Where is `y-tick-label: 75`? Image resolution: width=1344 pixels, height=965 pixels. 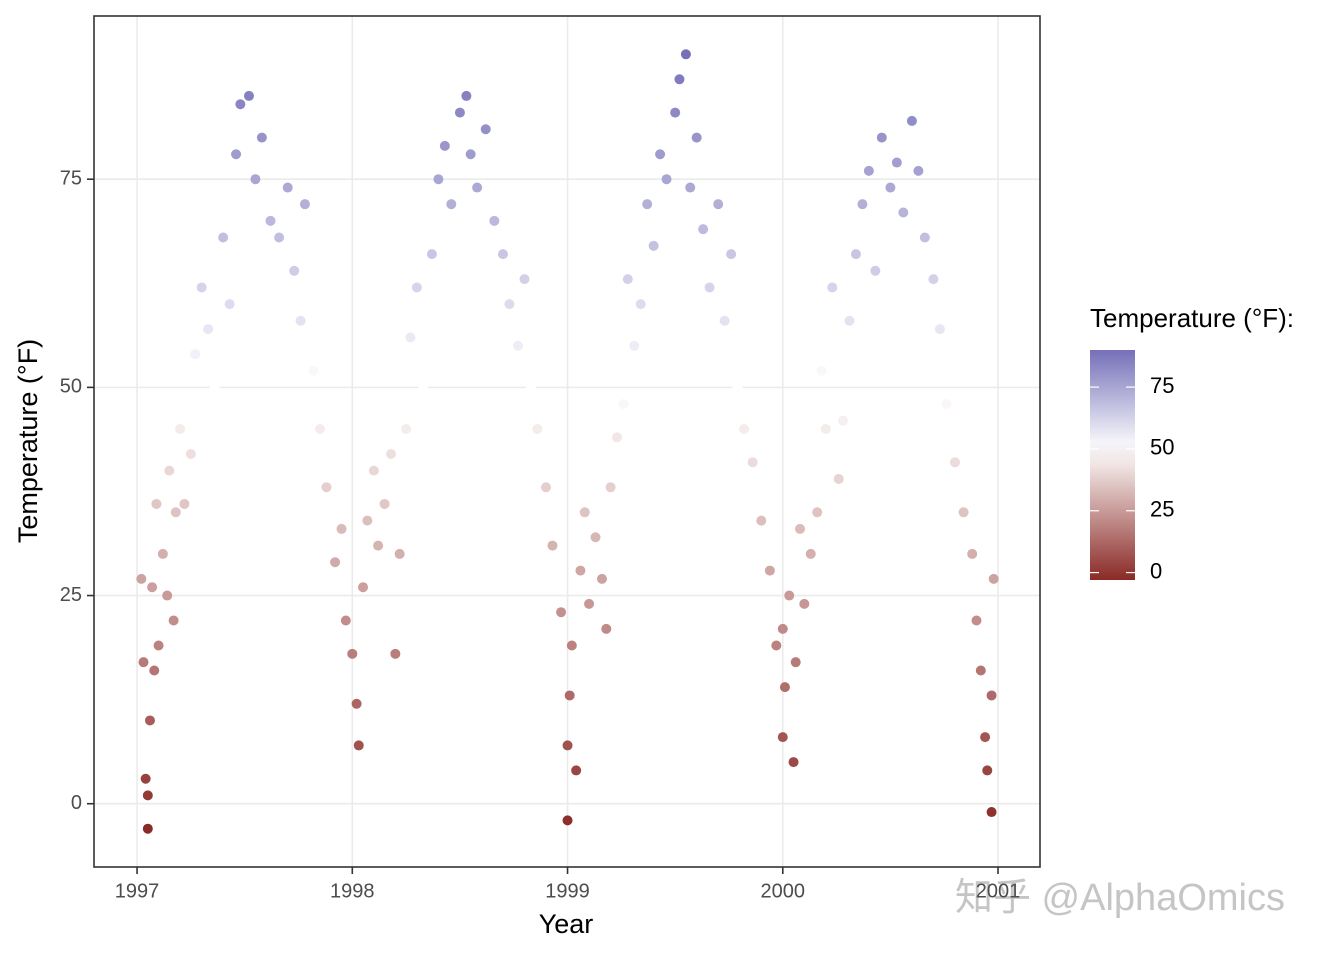 y-tick-label: 75 is located at coordinates (71, 178).